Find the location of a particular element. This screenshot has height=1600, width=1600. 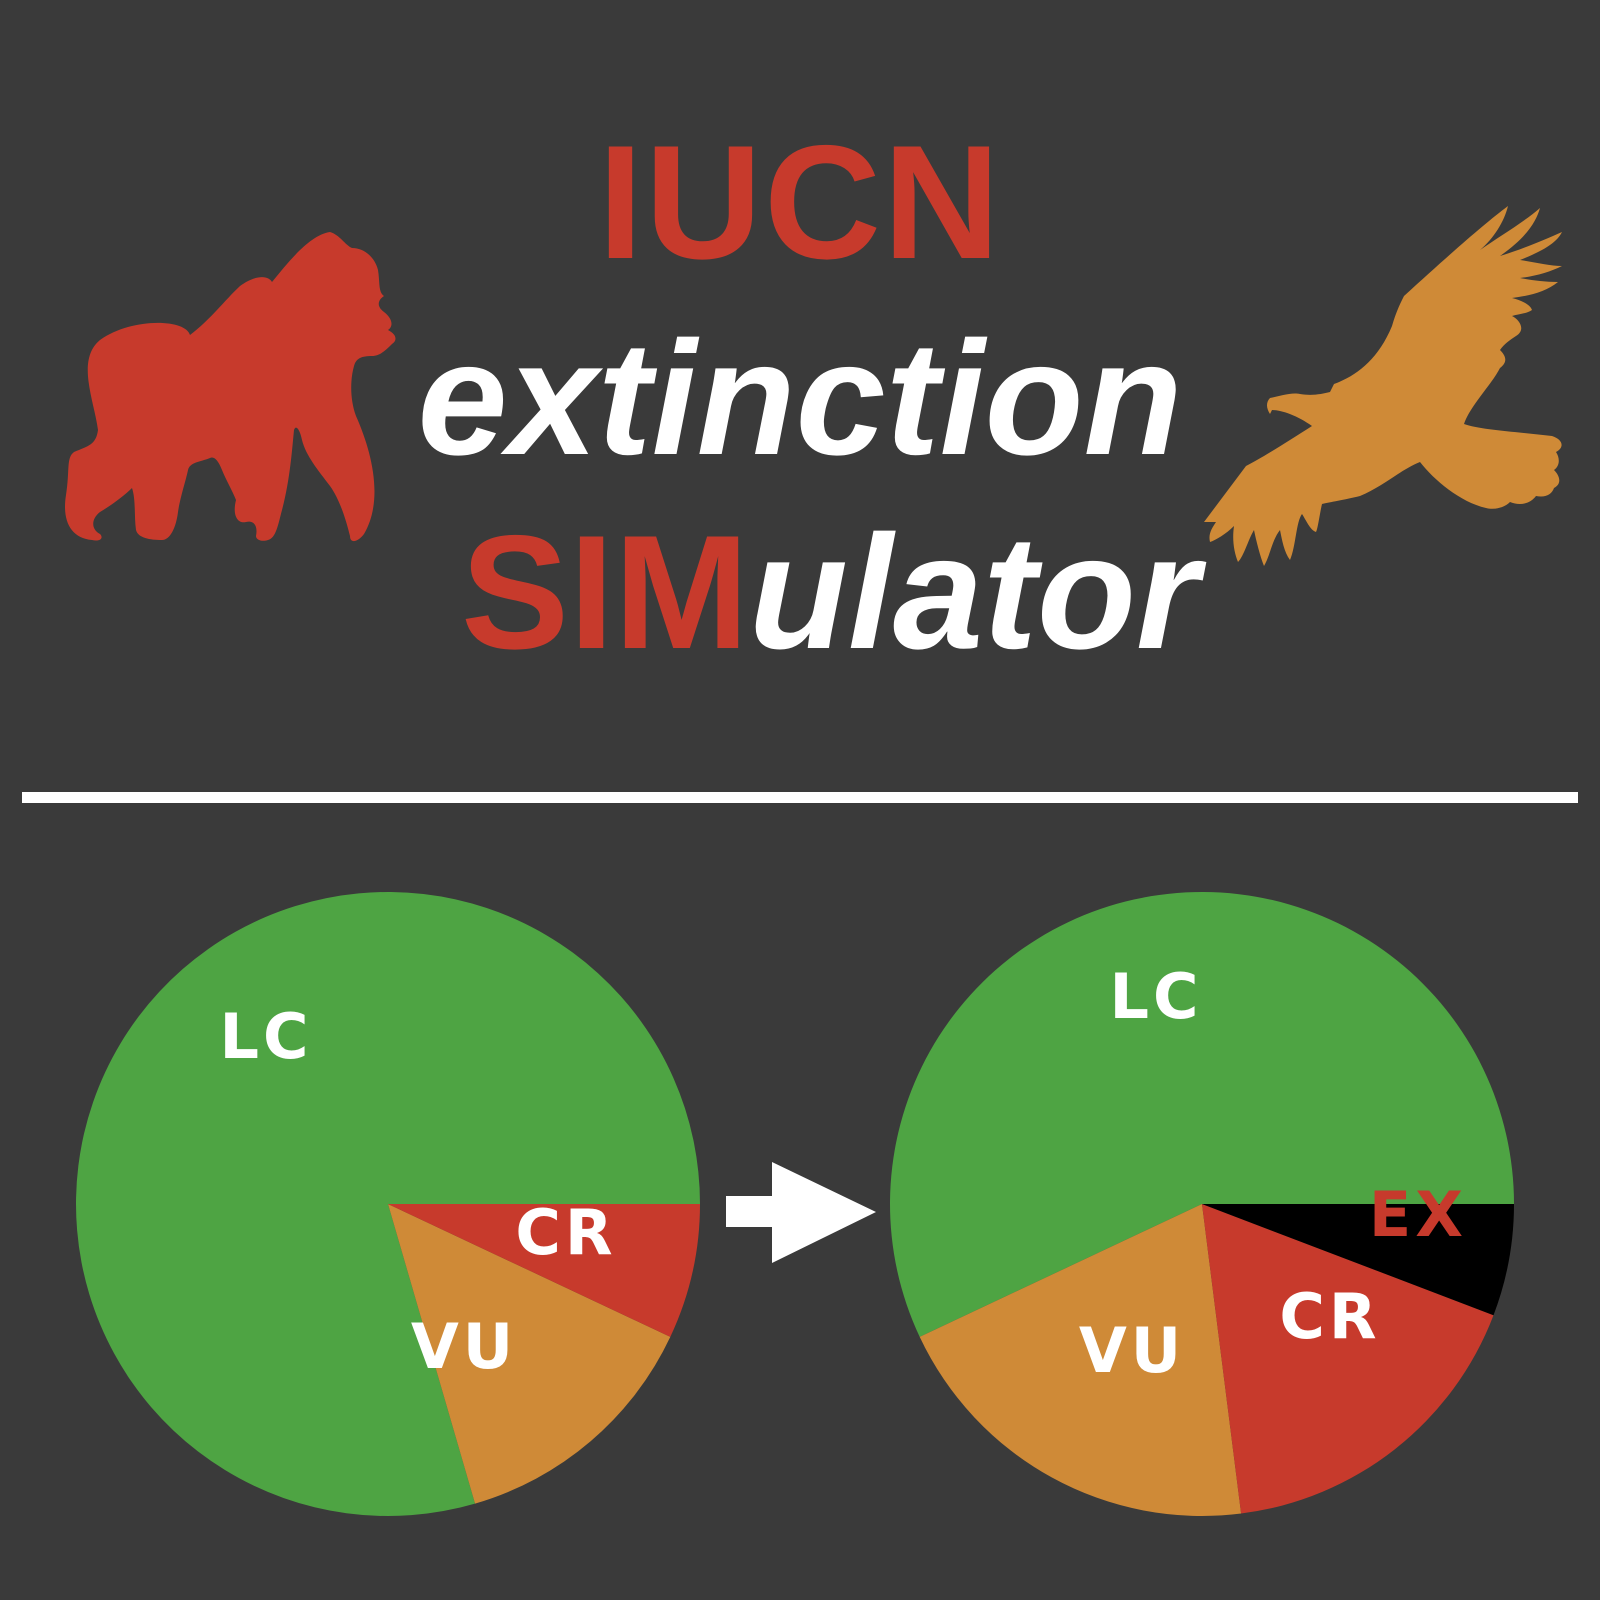

title-iucn: IUCN is located at coordinates (800, 202).